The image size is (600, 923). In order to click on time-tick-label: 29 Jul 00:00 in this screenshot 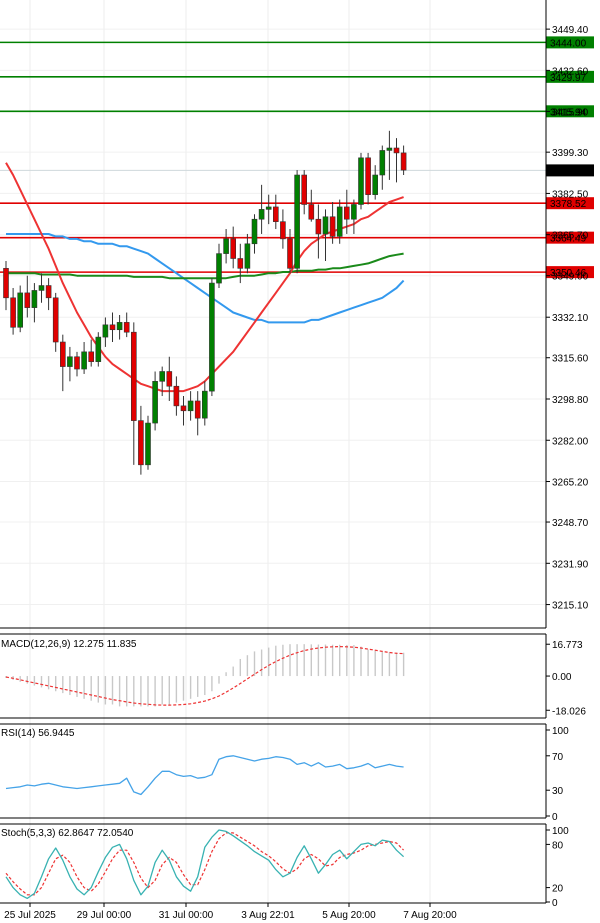, I will do `click(104, 915)`.